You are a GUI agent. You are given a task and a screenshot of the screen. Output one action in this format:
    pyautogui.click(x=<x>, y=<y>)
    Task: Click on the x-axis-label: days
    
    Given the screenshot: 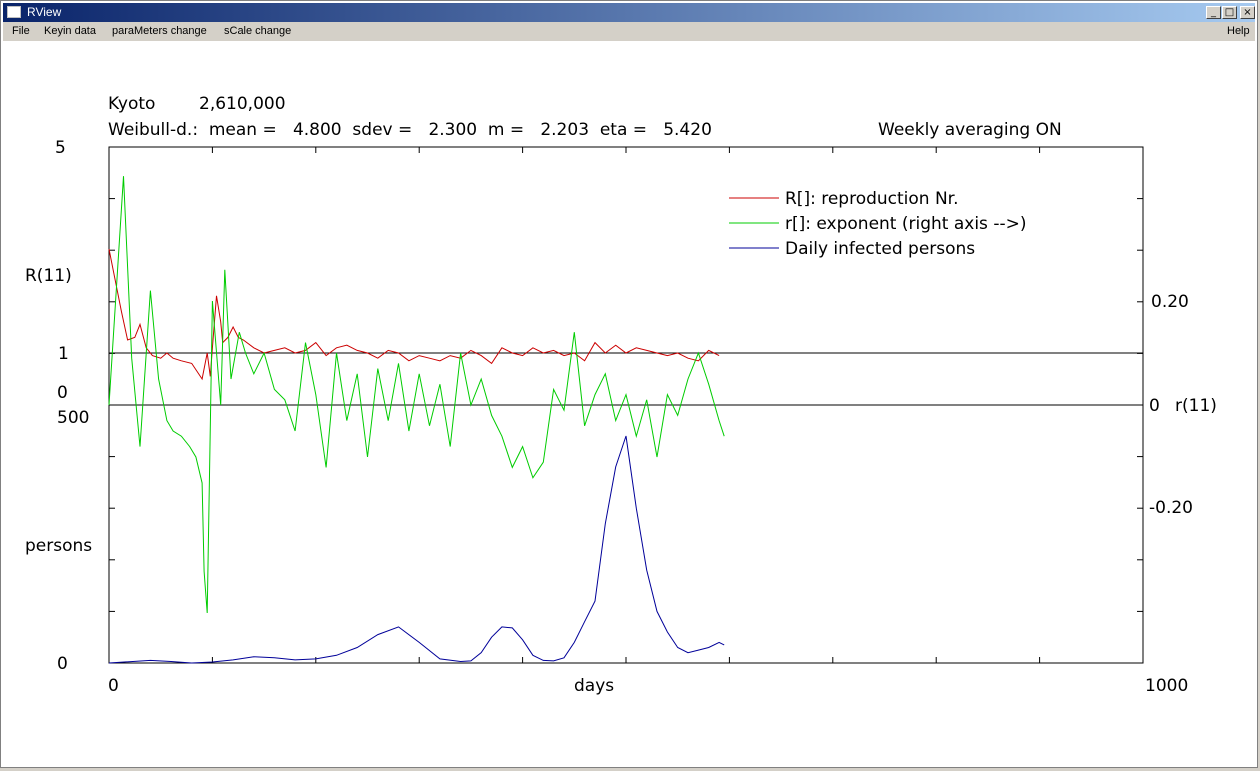 What is the action you would take?
    pyautogui.click(x=594, y=686)
    